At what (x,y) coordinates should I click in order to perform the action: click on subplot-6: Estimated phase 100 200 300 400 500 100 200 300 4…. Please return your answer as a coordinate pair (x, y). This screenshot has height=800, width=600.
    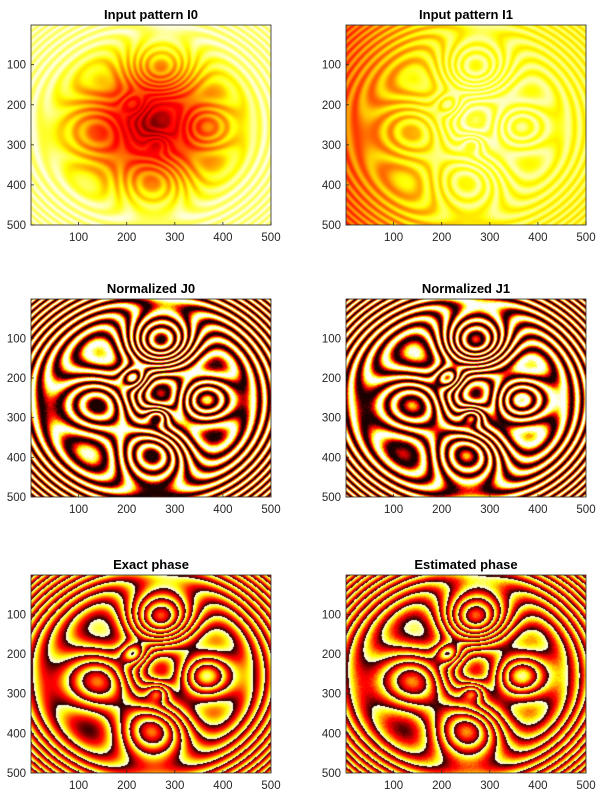
    Looking at the image, I should click on (459, 674).